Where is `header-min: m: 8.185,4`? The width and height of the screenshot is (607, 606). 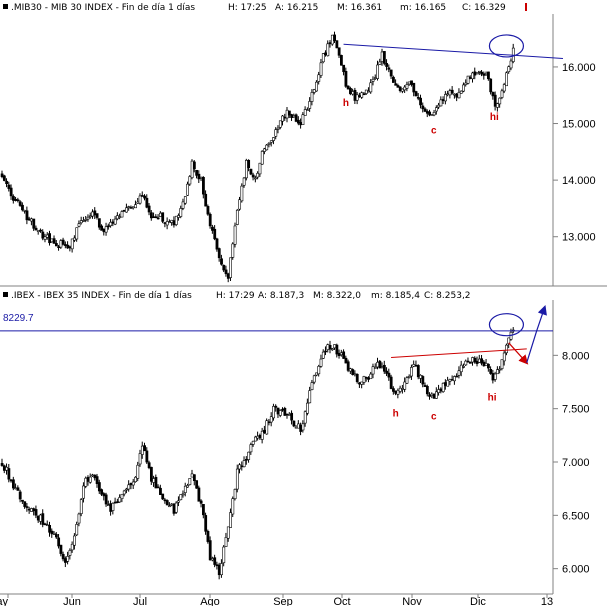 header-min: m: 8.185,4 is located at coordinates (395, 296).